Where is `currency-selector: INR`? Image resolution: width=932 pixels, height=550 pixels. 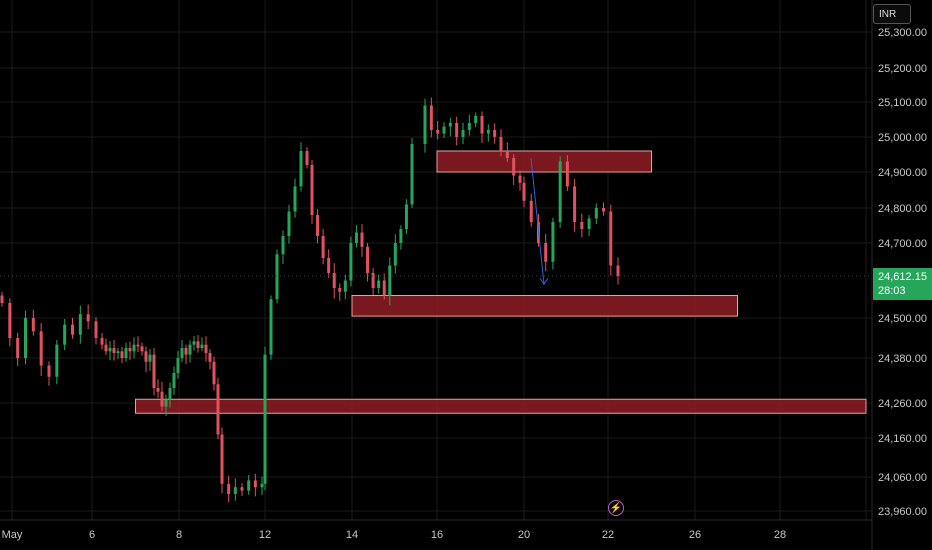 currency-selector: INR is located at coordinates (892, 14).